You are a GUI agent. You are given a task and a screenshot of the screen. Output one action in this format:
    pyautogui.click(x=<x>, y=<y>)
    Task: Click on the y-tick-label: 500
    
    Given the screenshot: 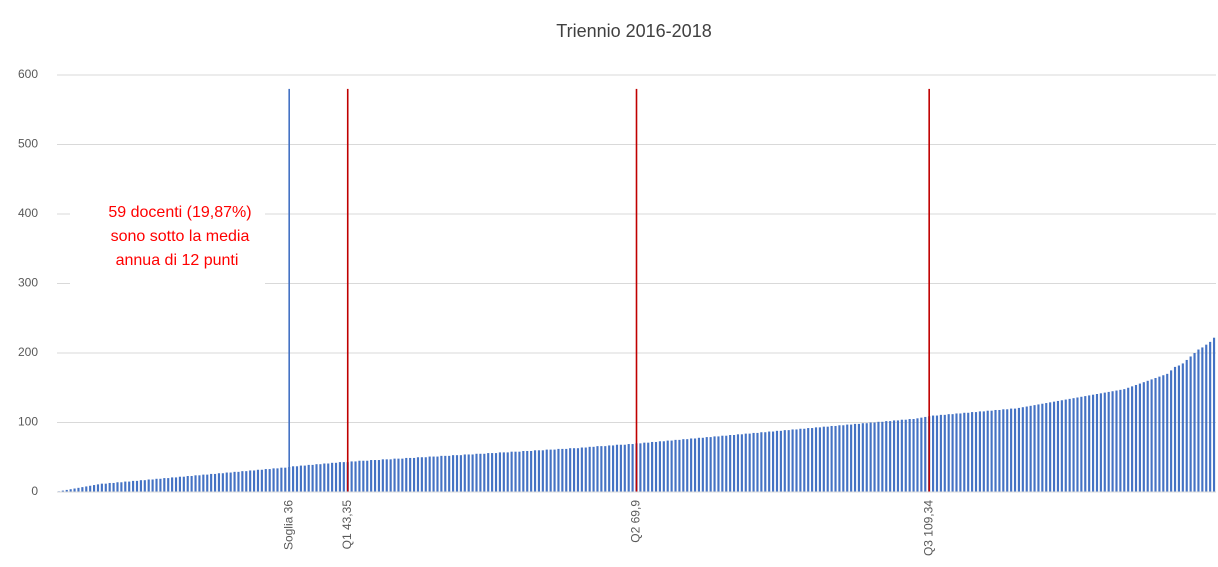 What is the action you would take?
    pyautogui.click(x=28, y=144)
    